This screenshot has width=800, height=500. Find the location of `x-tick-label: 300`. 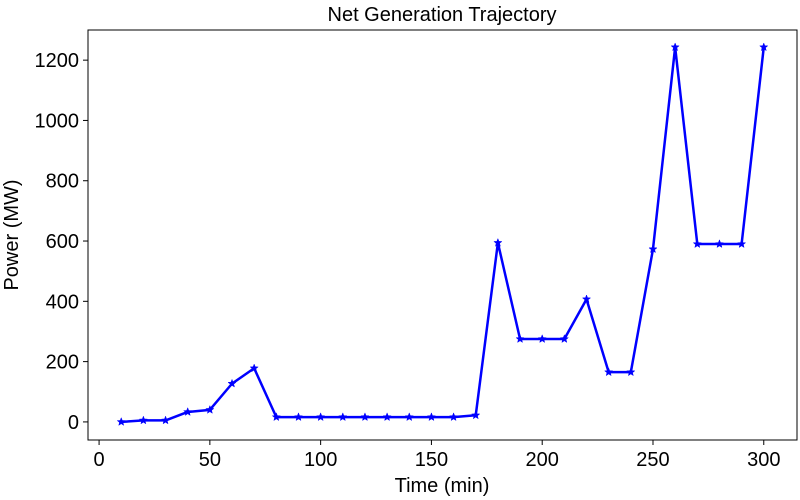

x-tick-label: 300 is located at coordinates (763, 460).